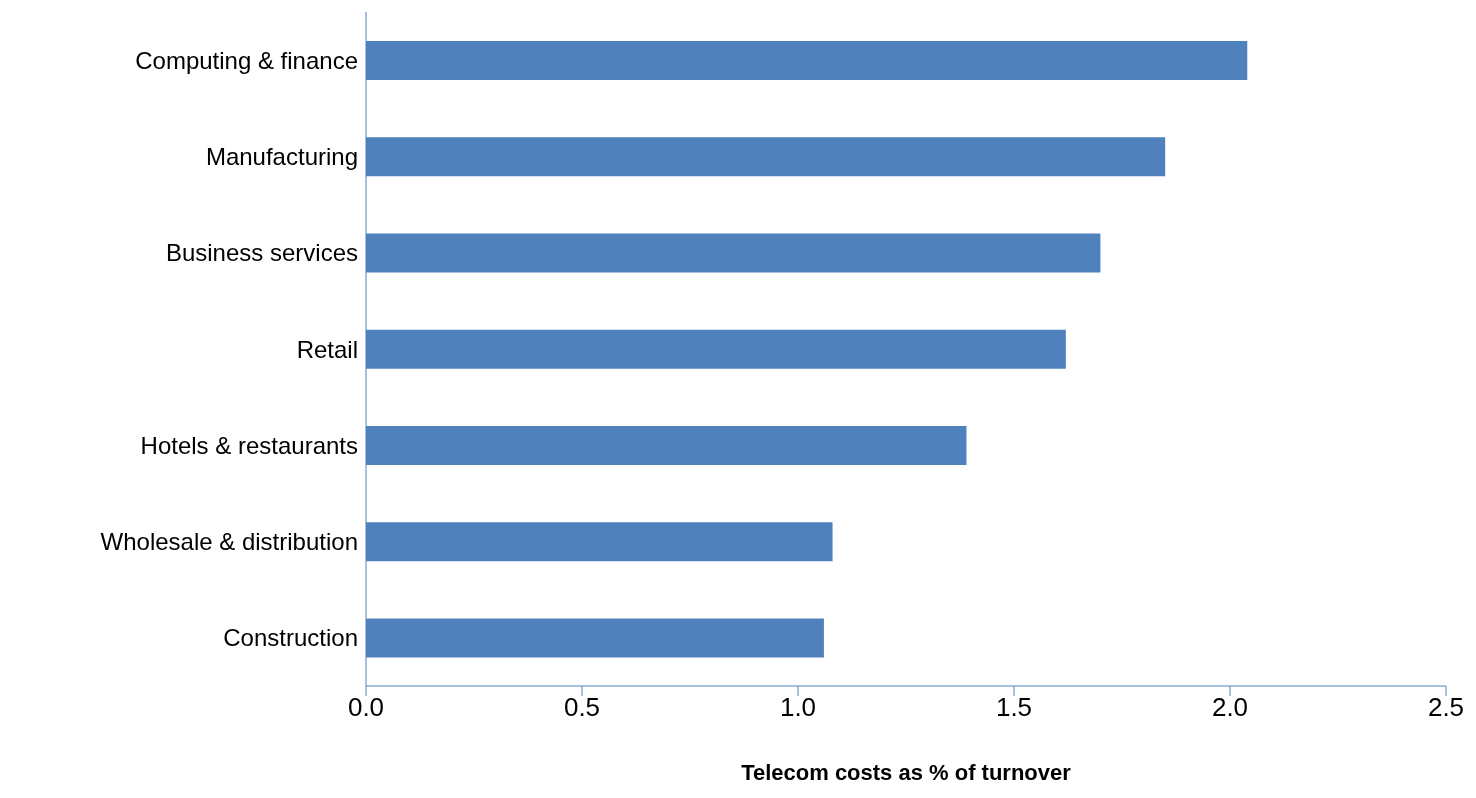 The width and height of the screenshot is (1476, 798). I want to click on x-tick-label: 0.0, so click(366, 707).